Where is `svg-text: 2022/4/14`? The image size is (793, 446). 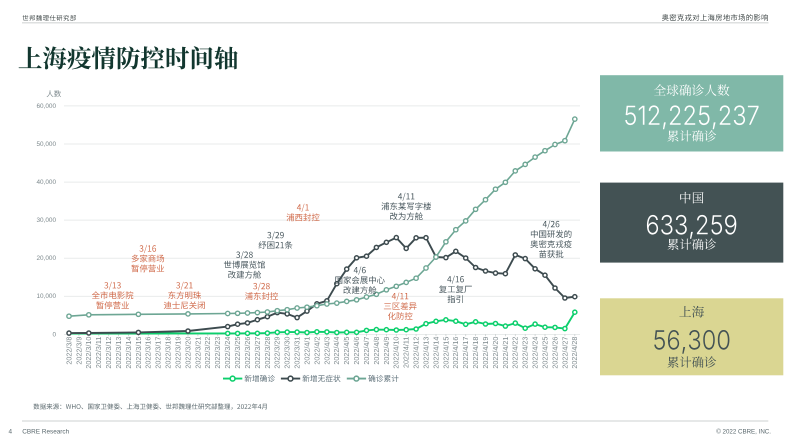 svg-text: 2022/4/14 is located at coordinates (435, 353).